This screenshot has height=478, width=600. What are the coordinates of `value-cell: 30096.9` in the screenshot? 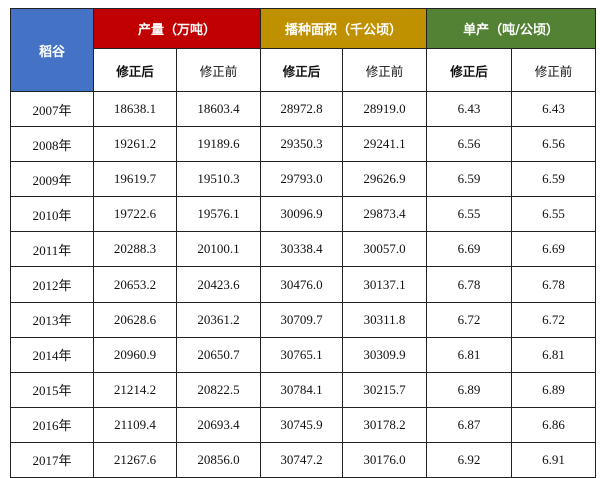 It's located at (302, 214).